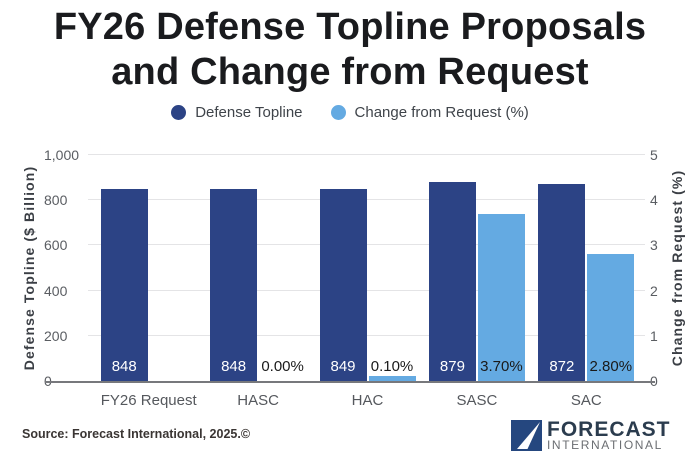 The image size is (700, 466). I want to click on bar-pct-label: 3.70%, so click(501, 366).